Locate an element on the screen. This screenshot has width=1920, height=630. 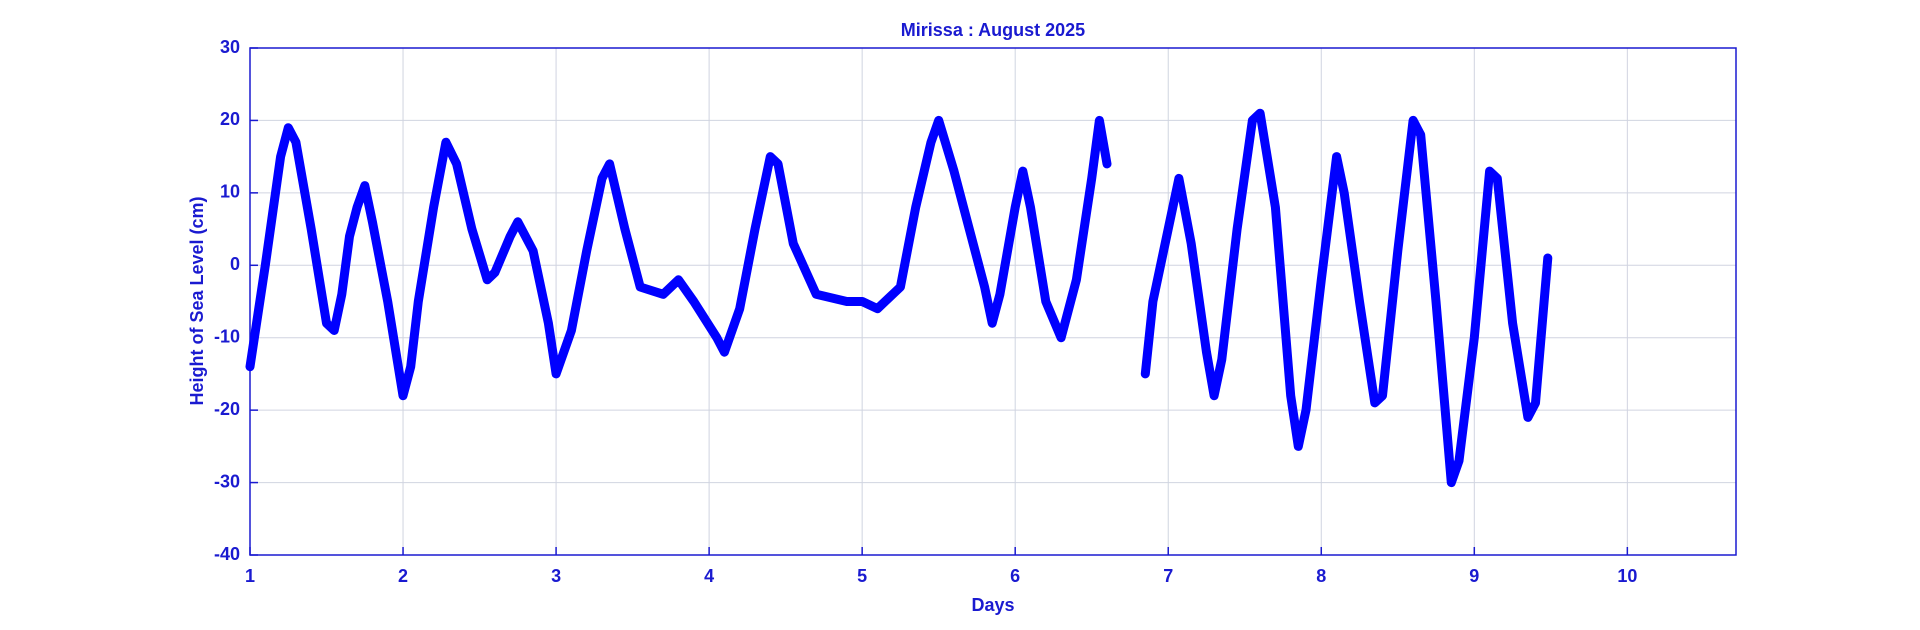
y-axis-label: Height of Sea Level (cm) is located at coordinates (197, 300).